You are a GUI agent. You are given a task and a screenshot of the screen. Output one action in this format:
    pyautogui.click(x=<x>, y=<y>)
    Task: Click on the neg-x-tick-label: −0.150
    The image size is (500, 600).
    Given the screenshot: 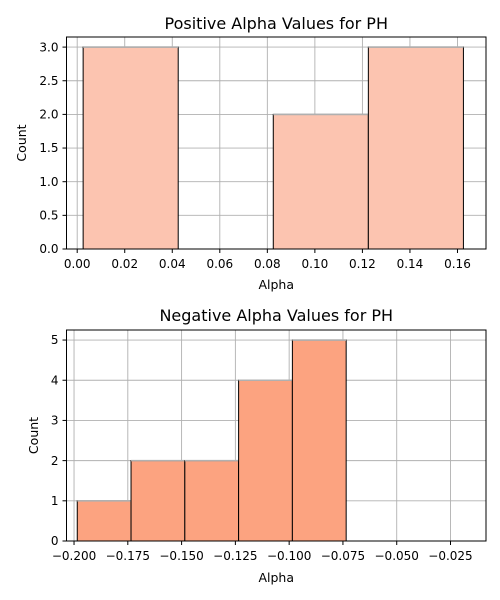 What is the action you would take?
    pyautogui.click(x=181, y=556)
    